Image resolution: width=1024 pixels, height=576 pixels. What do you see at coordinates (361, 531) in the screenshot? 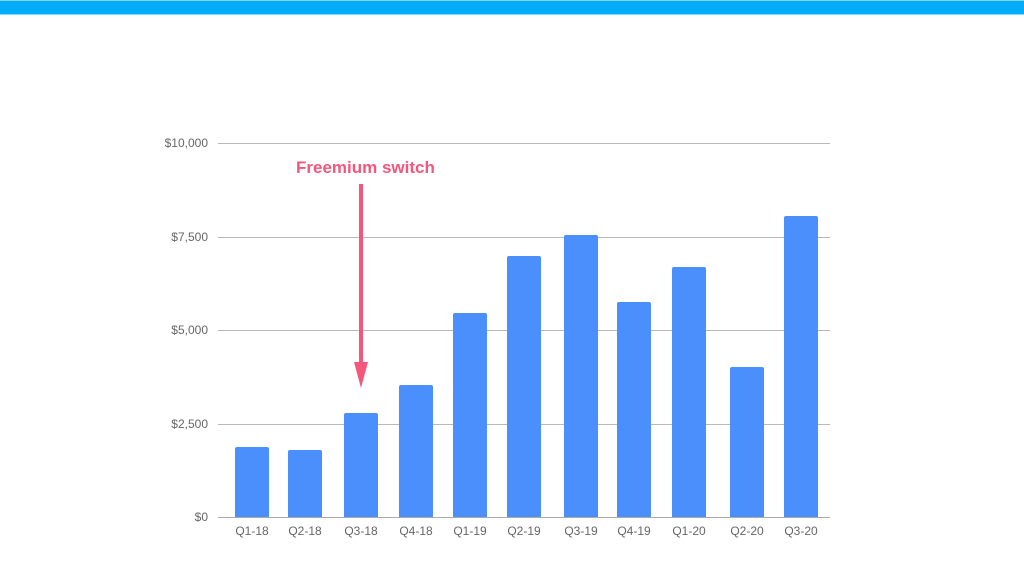
I see `x-axis-tick-label: Q3-18` at bounding box center [361, 531].